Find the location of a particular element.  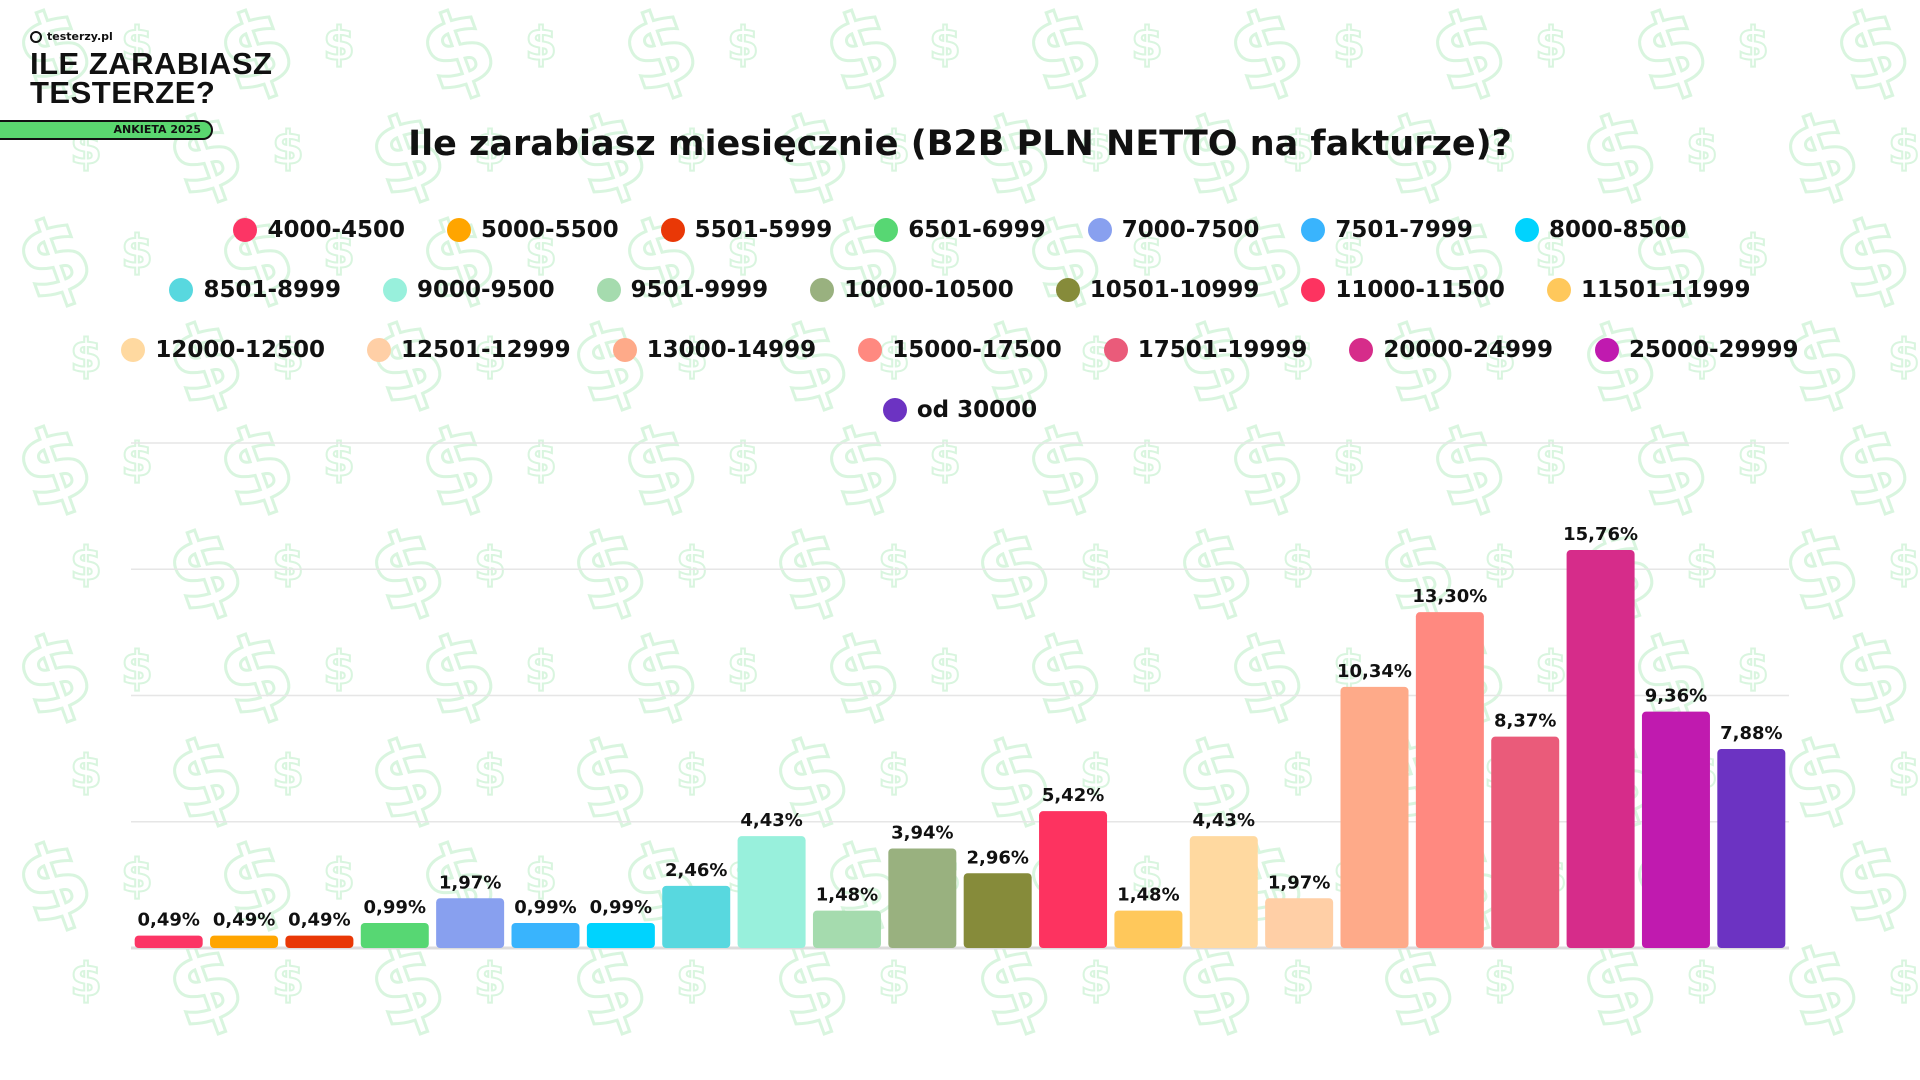

legend-label: 25000-29999 is located at coordinates (1713, 350).